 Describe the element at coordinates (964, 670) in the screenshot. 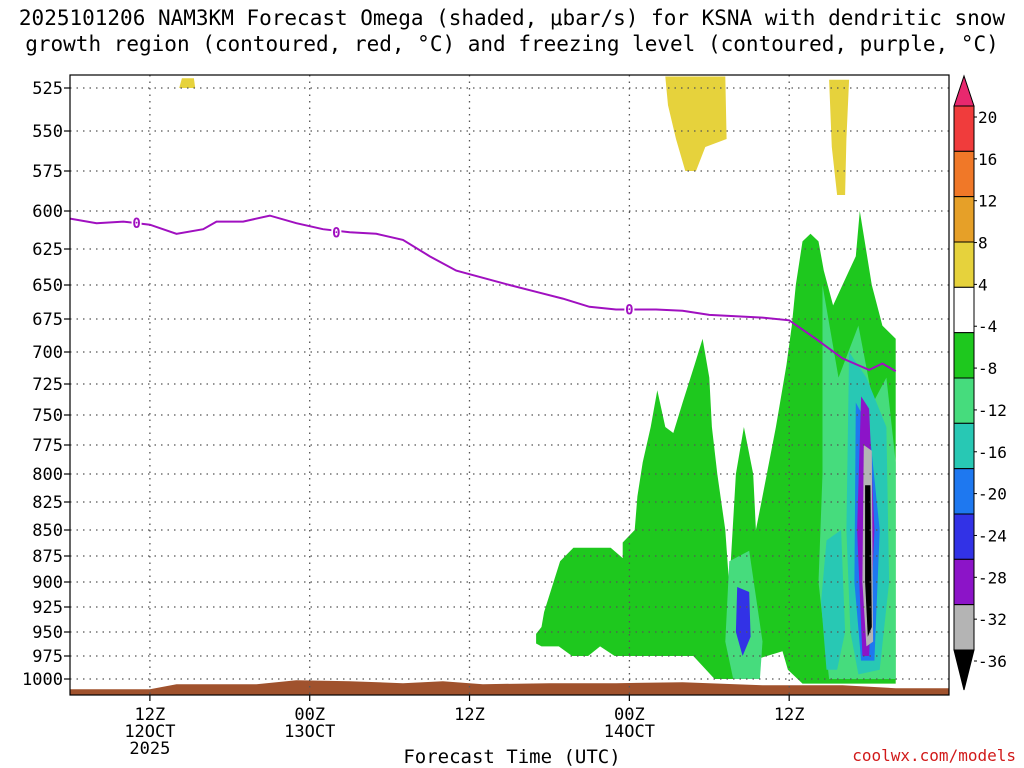

I see `colorbar-cap-bottom` at that location.